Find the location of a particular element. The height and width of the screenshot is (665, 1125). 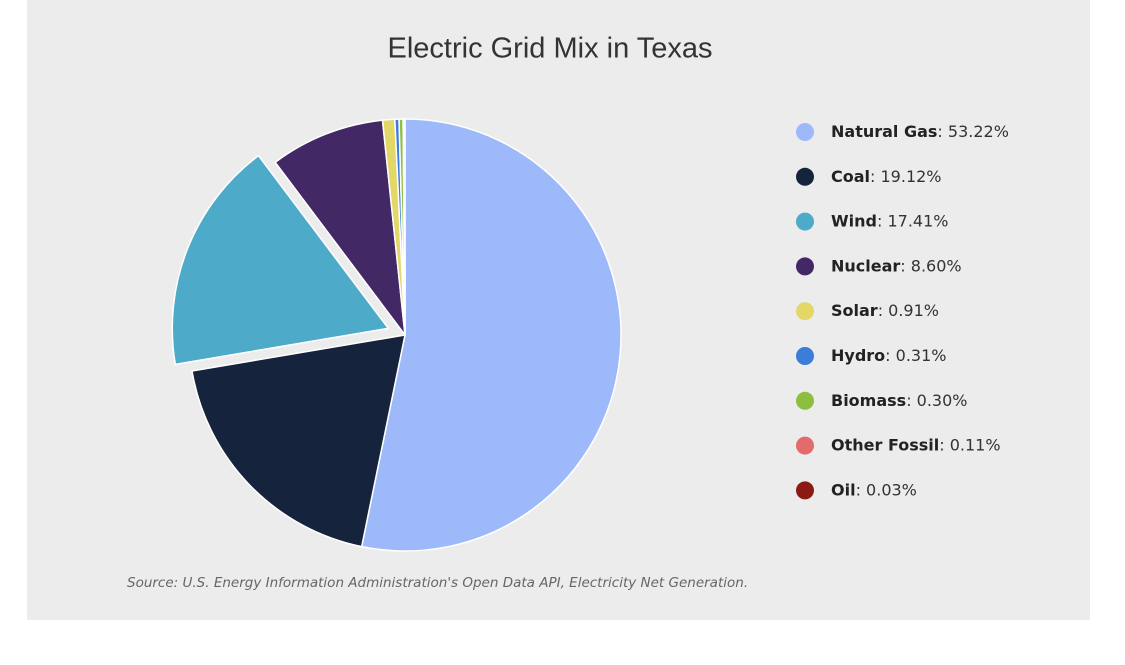

legend-entry: Oil: 0.03% is located at coordinates (874, 489).